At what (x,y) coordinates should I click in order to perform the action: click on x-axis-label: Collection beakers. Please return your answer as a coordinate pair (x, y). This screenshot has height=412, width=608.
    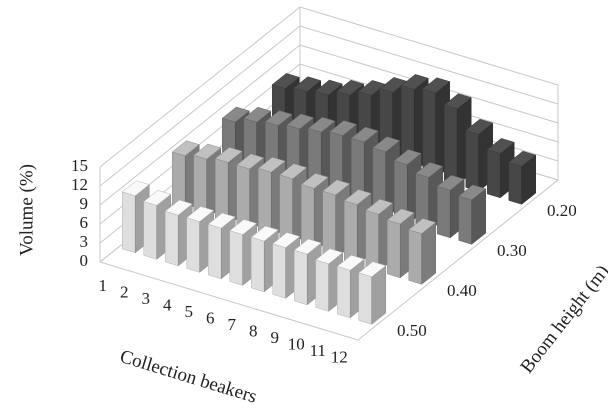
    Looking at the image, I should click on (188, 376).